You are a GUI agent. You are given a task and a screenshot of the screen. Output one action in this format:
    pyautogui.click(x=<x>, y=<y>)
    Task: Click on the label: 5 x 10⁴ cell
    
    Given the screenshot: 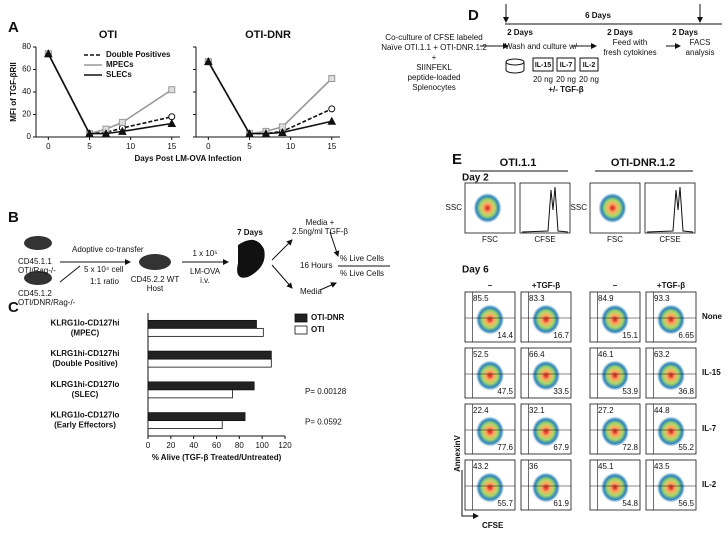 What is the action you would take?
    pyautogui.click(x=104, y=269)
    